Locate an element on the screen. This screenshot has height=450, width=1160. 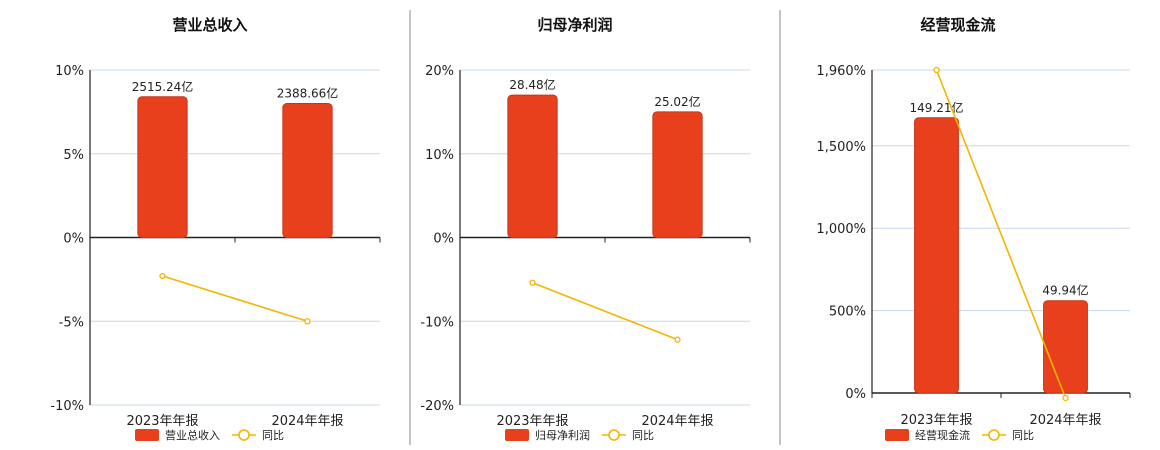
y-tick-label: -5% is located at coordinates (71, 322).